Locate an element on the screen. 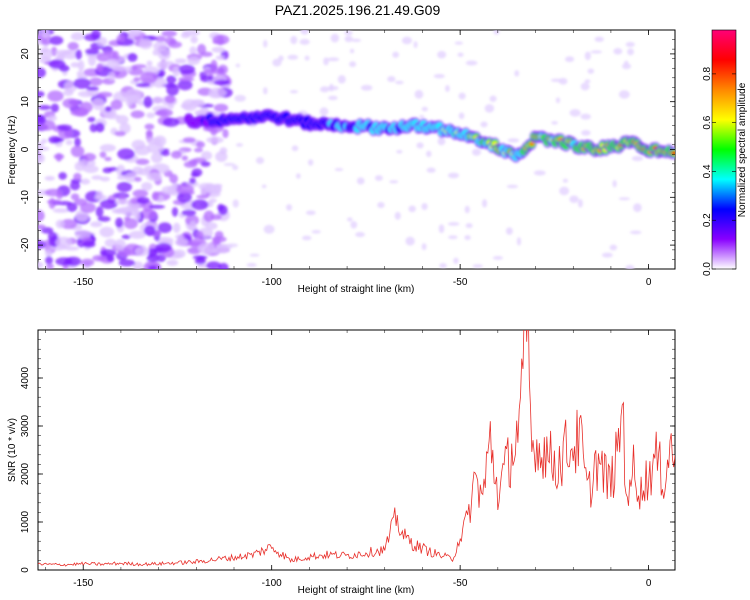 Image resolution: width=750 pixels, height=600 pixels. spectrogram-ridge-core is located at coordinates (673, 153).